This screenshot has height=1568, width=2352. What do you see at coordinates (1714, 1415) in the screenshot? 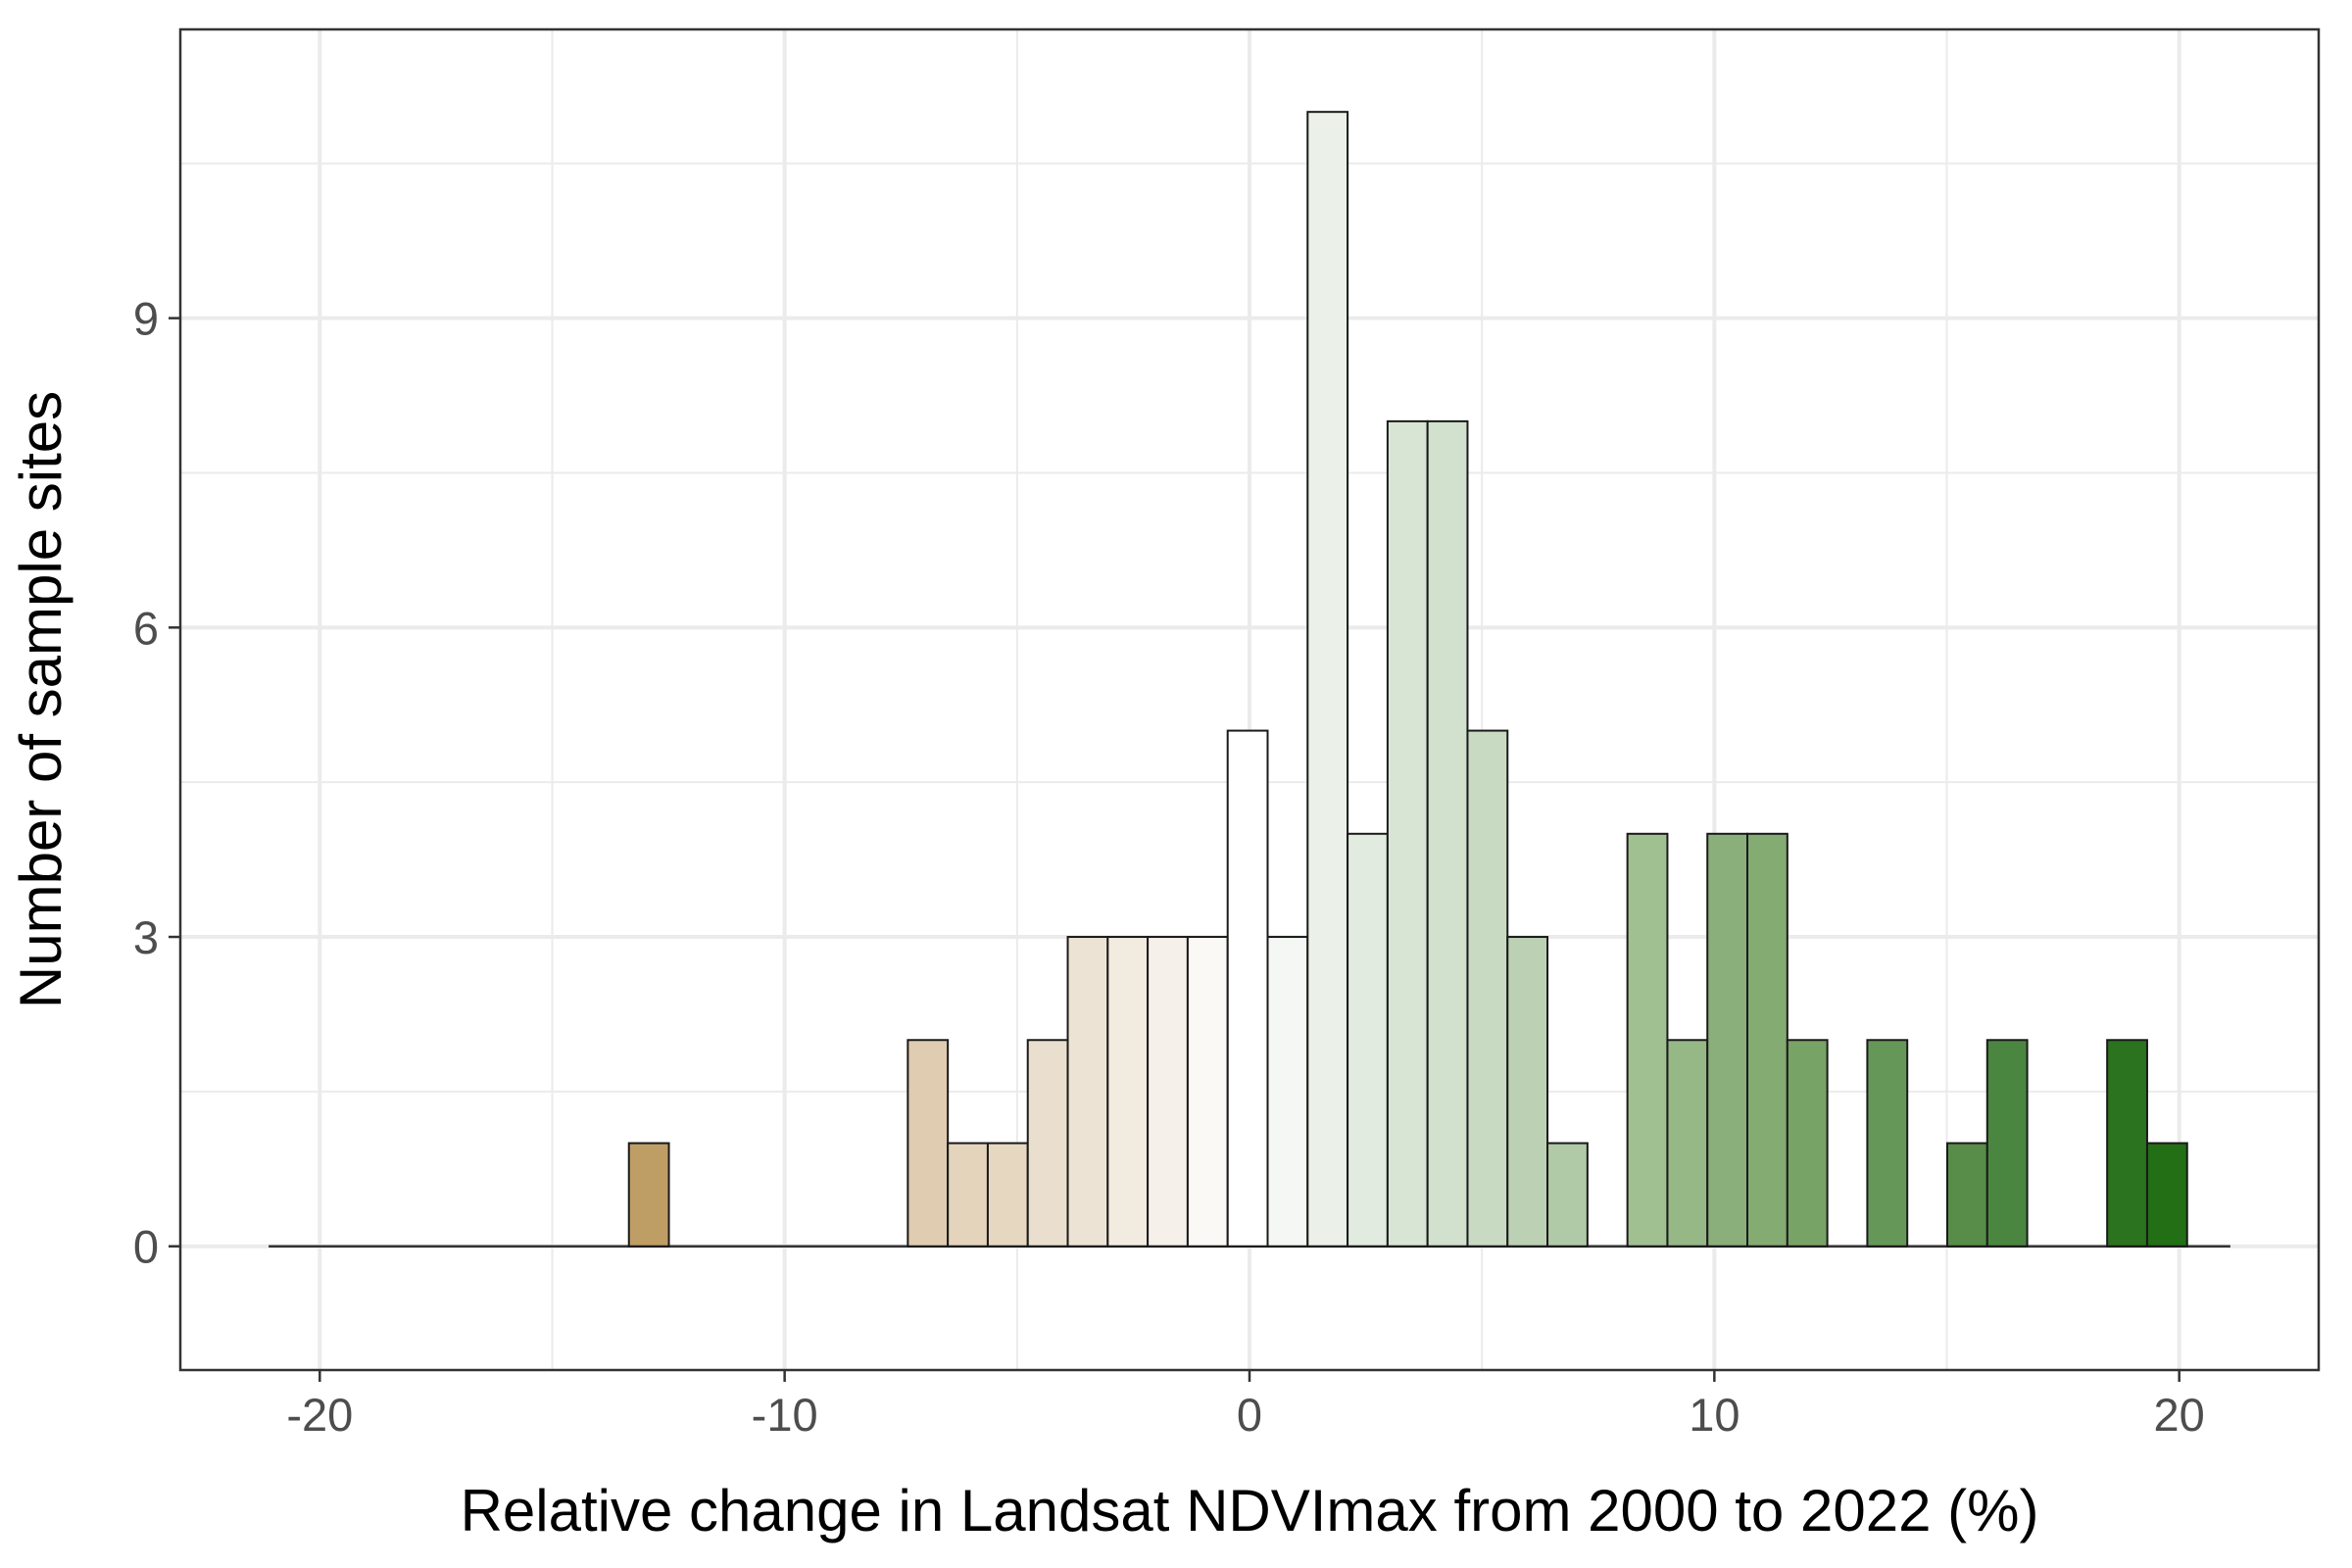
I see `x-tick-label: 10` at bounding box center [1714, 1415].